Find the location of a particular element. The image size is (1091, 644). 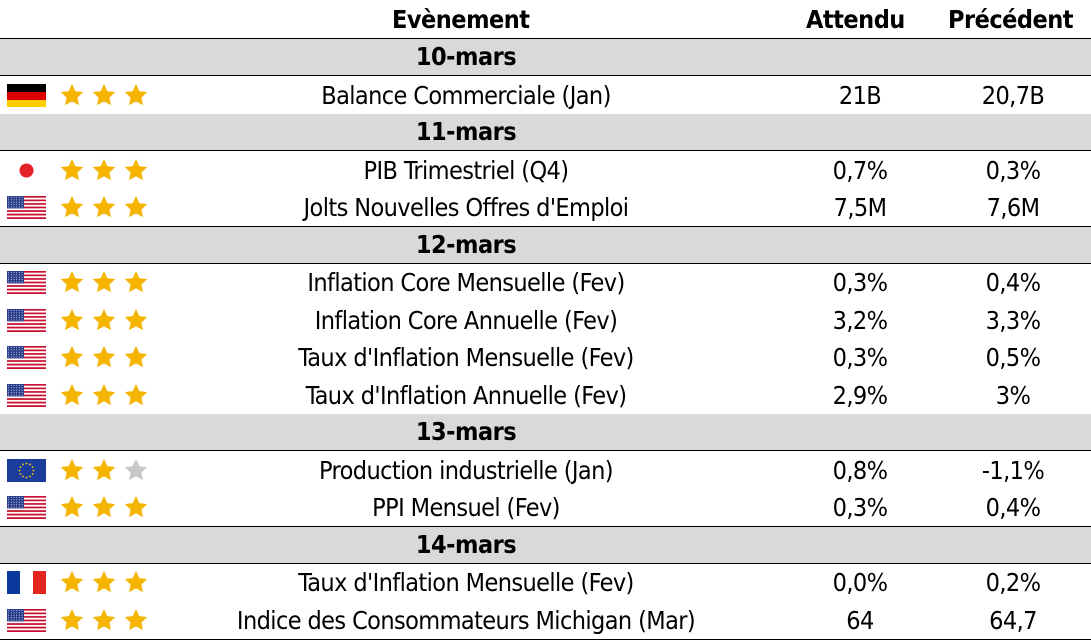

expected-value: 21B is located at coordinates (860, 95).